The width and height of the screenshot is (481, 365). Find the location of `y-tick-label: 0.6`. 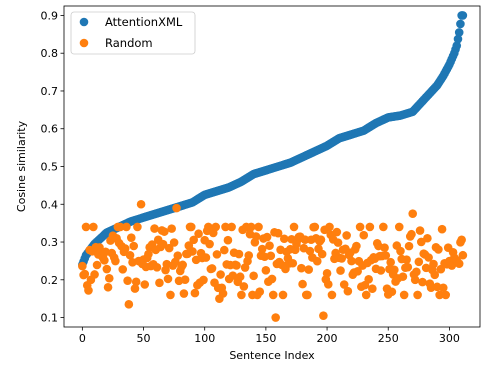

y-tick-label: 0.6 is located at coordinates (50, 129).